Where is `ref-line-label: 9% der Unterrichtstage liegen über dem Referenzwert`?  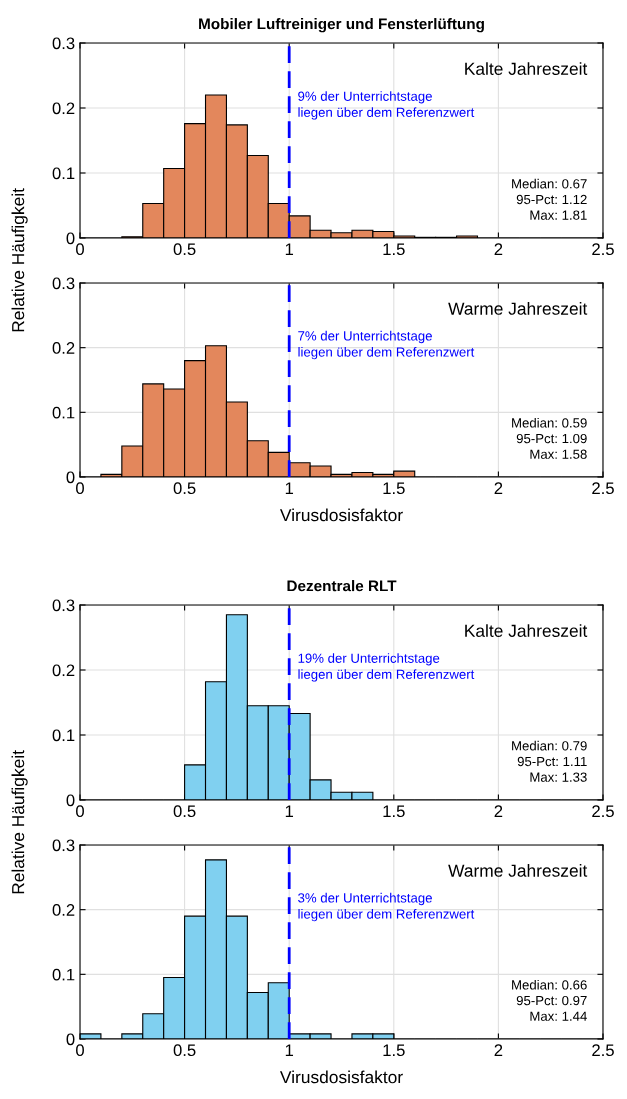
ref-line-label: 9% der Unterrichtstage liegen über dem Referenzwert is located at coordinates (386, 105).